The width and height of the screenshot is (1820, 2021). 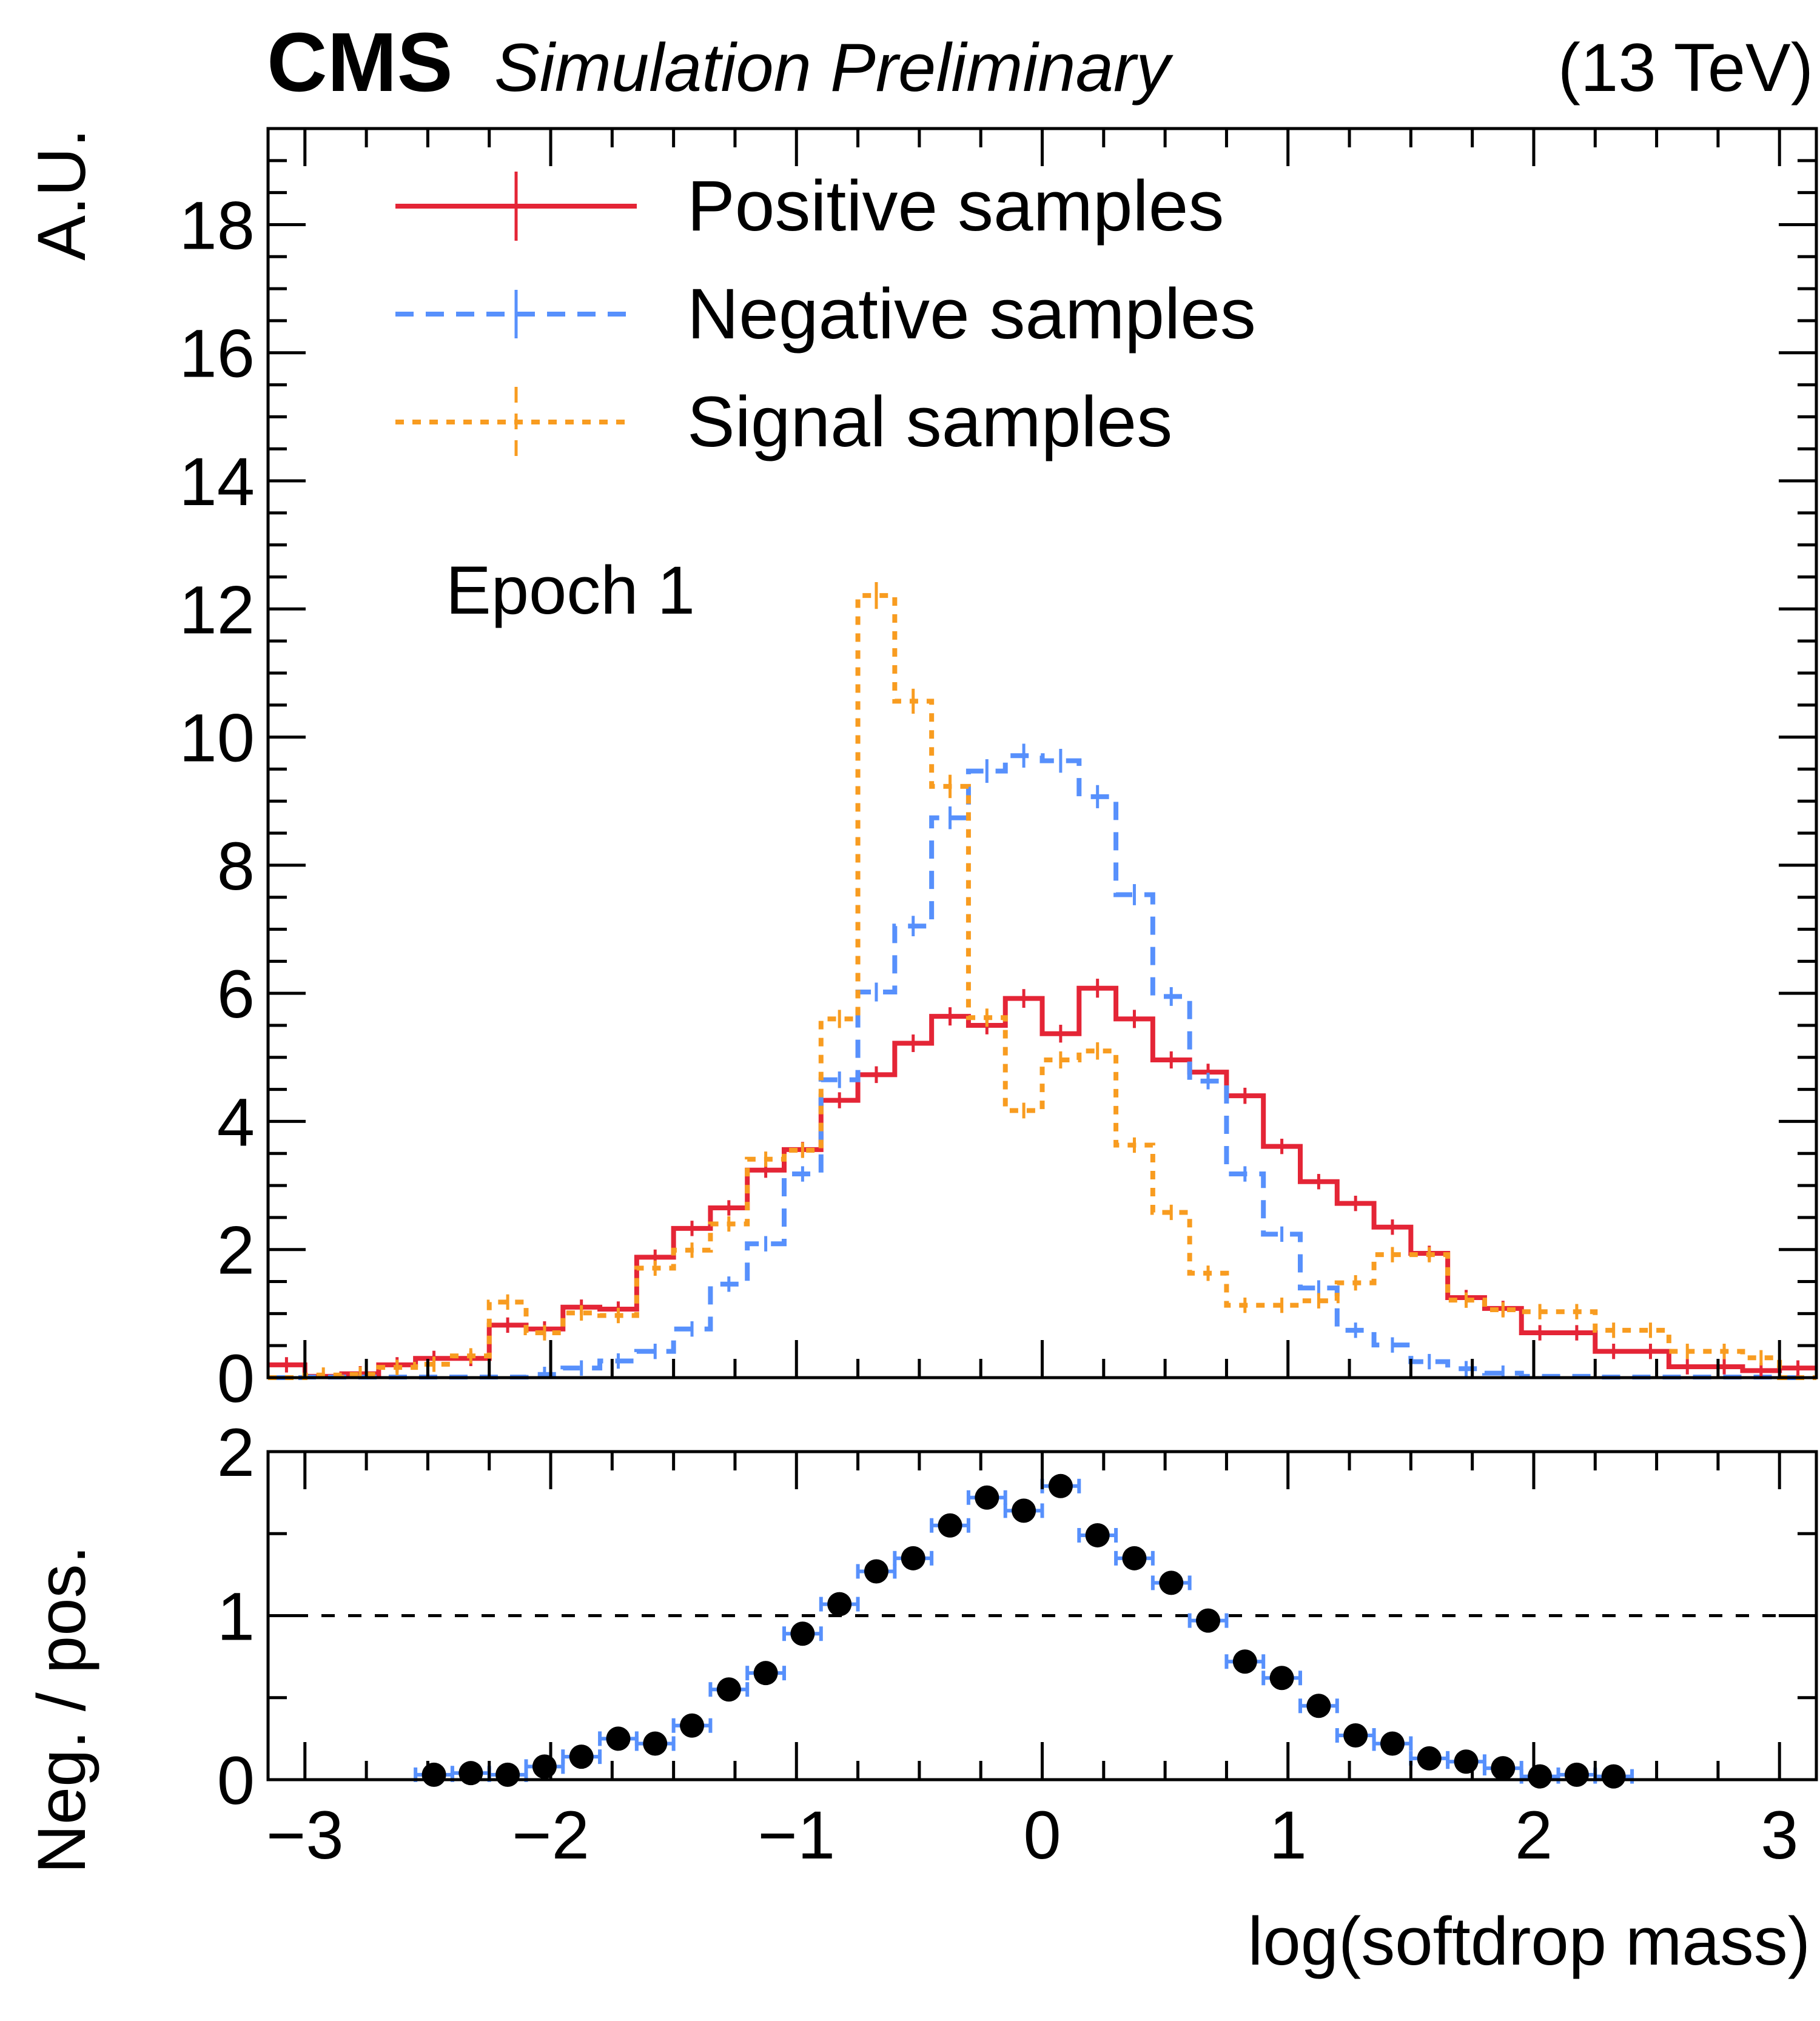 What do you see at coordinates (1024, 1631) in the screenshot?
I see `ratio-points` at bounding box center [1024, 1631].